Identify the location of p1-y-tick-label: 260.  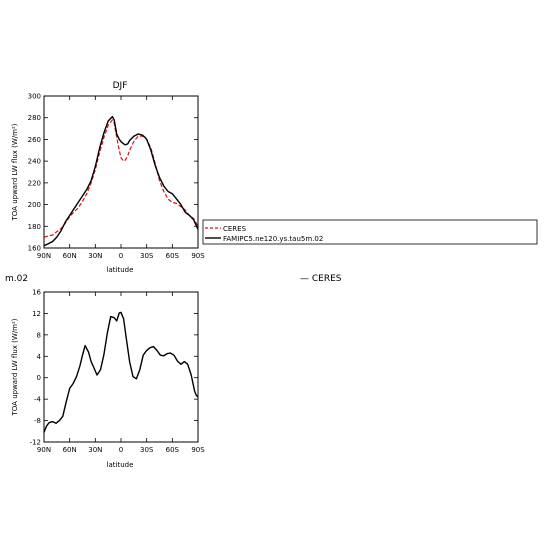
(34, 140).